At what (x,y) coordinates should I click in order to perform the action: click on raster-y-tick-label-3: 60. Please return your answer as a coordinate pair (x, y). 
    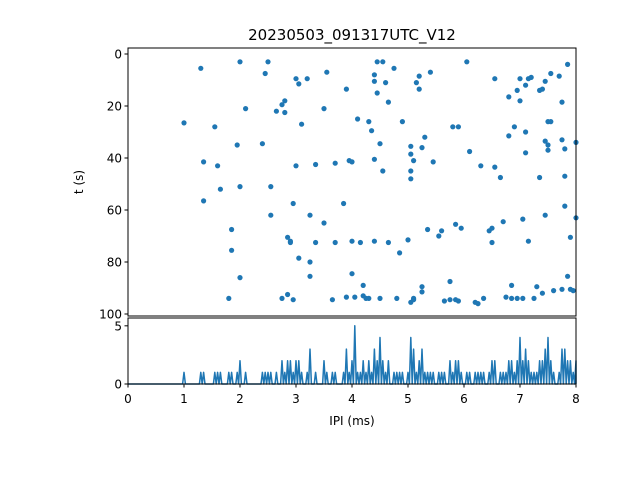
    Looking at the image, I should click on (114, 211).